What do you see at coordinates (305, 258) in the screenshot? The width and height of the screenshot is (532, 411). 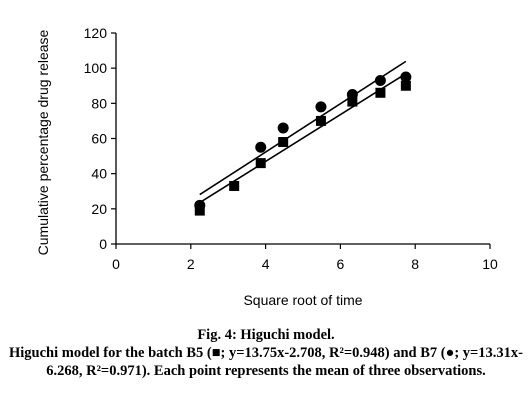 I see `x-ticks: 0 2 4 6 8 10` at bounding box center [305, 258].